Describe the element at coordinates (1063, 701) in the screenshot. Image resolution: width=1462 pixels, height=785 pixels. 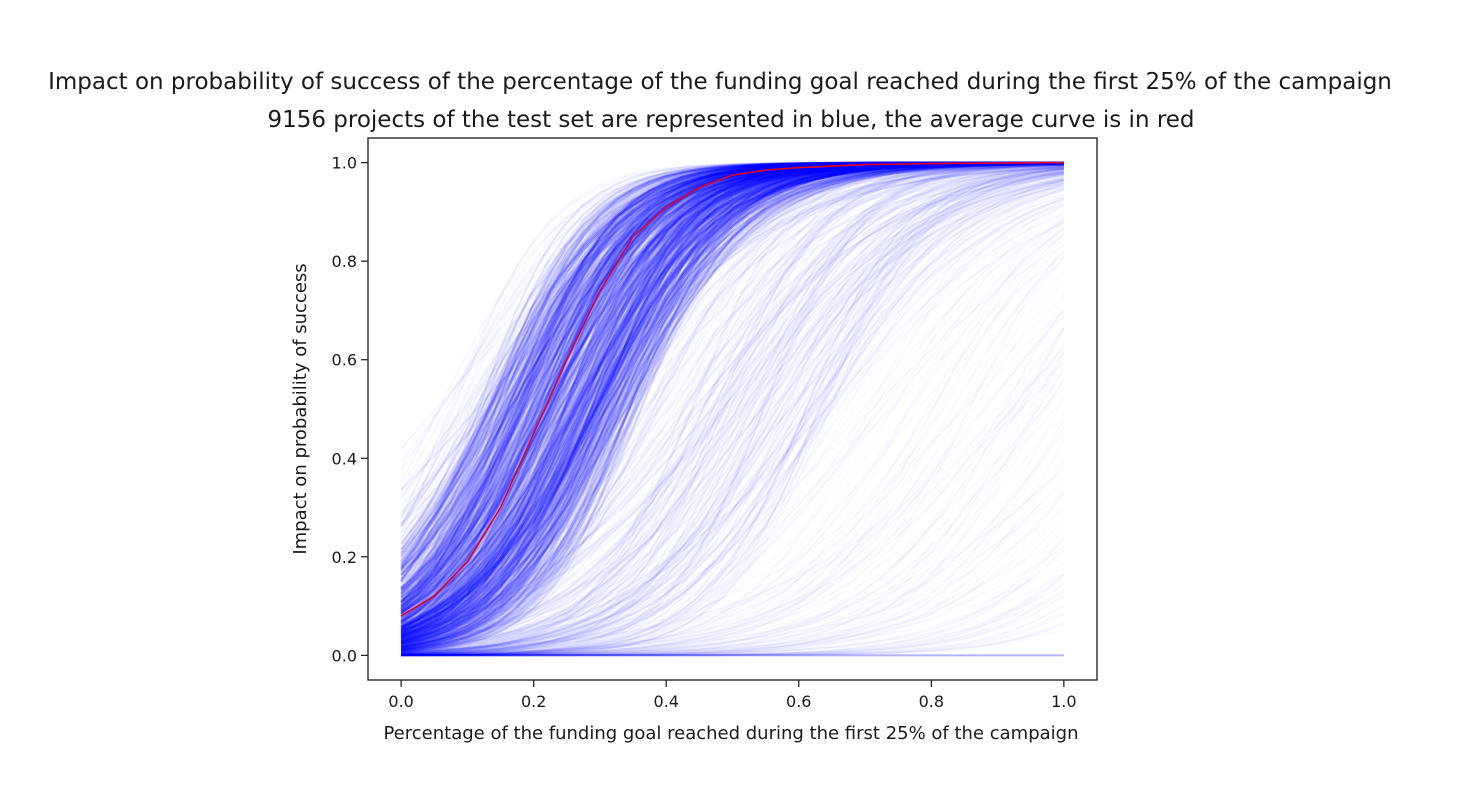
I see `x-tick-label: 1.0` at that location.